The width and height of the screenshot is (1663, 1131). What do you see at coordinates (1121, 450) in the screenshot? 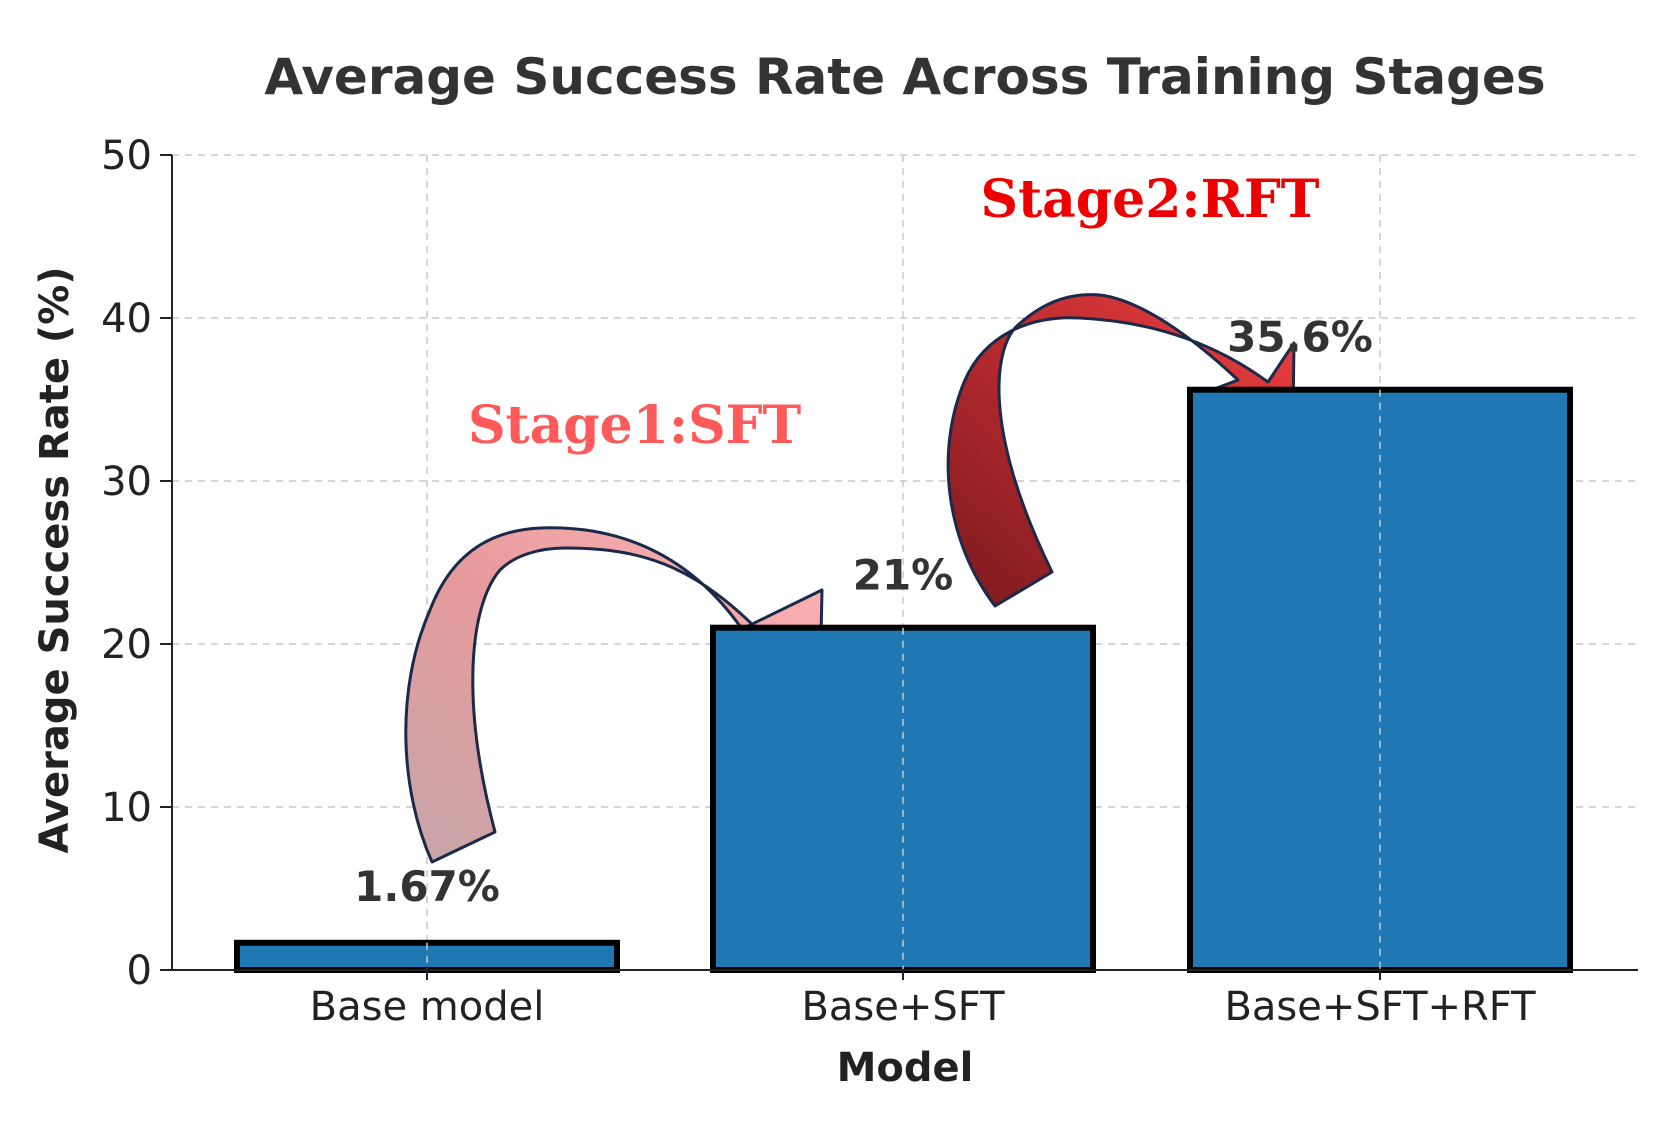
I see `stage2-arrow` at bounding box center [1121, 450].